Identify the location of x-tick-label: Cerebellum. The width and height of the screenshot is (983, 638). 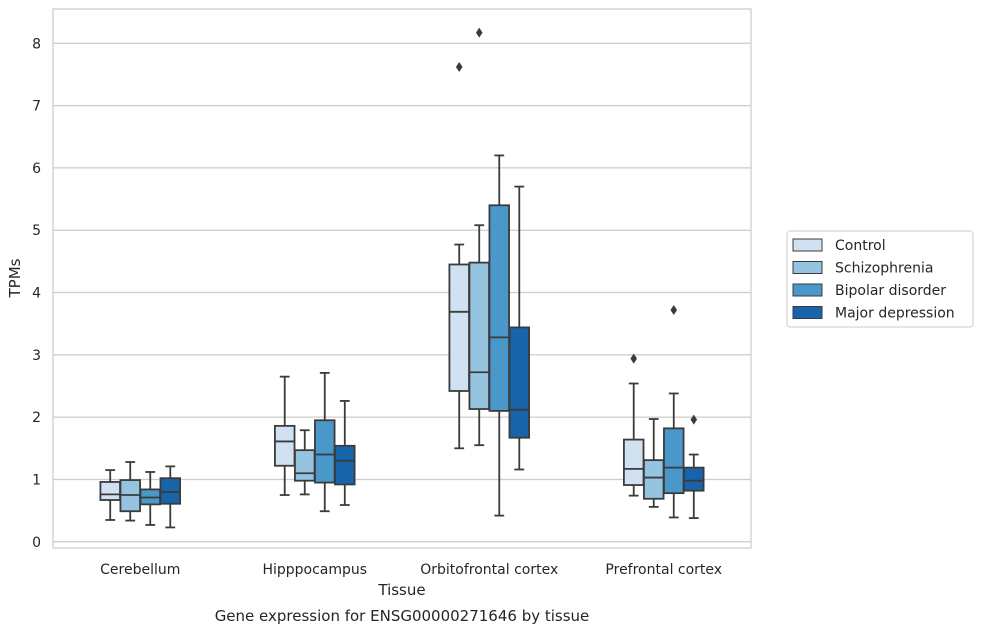
(140, 570).